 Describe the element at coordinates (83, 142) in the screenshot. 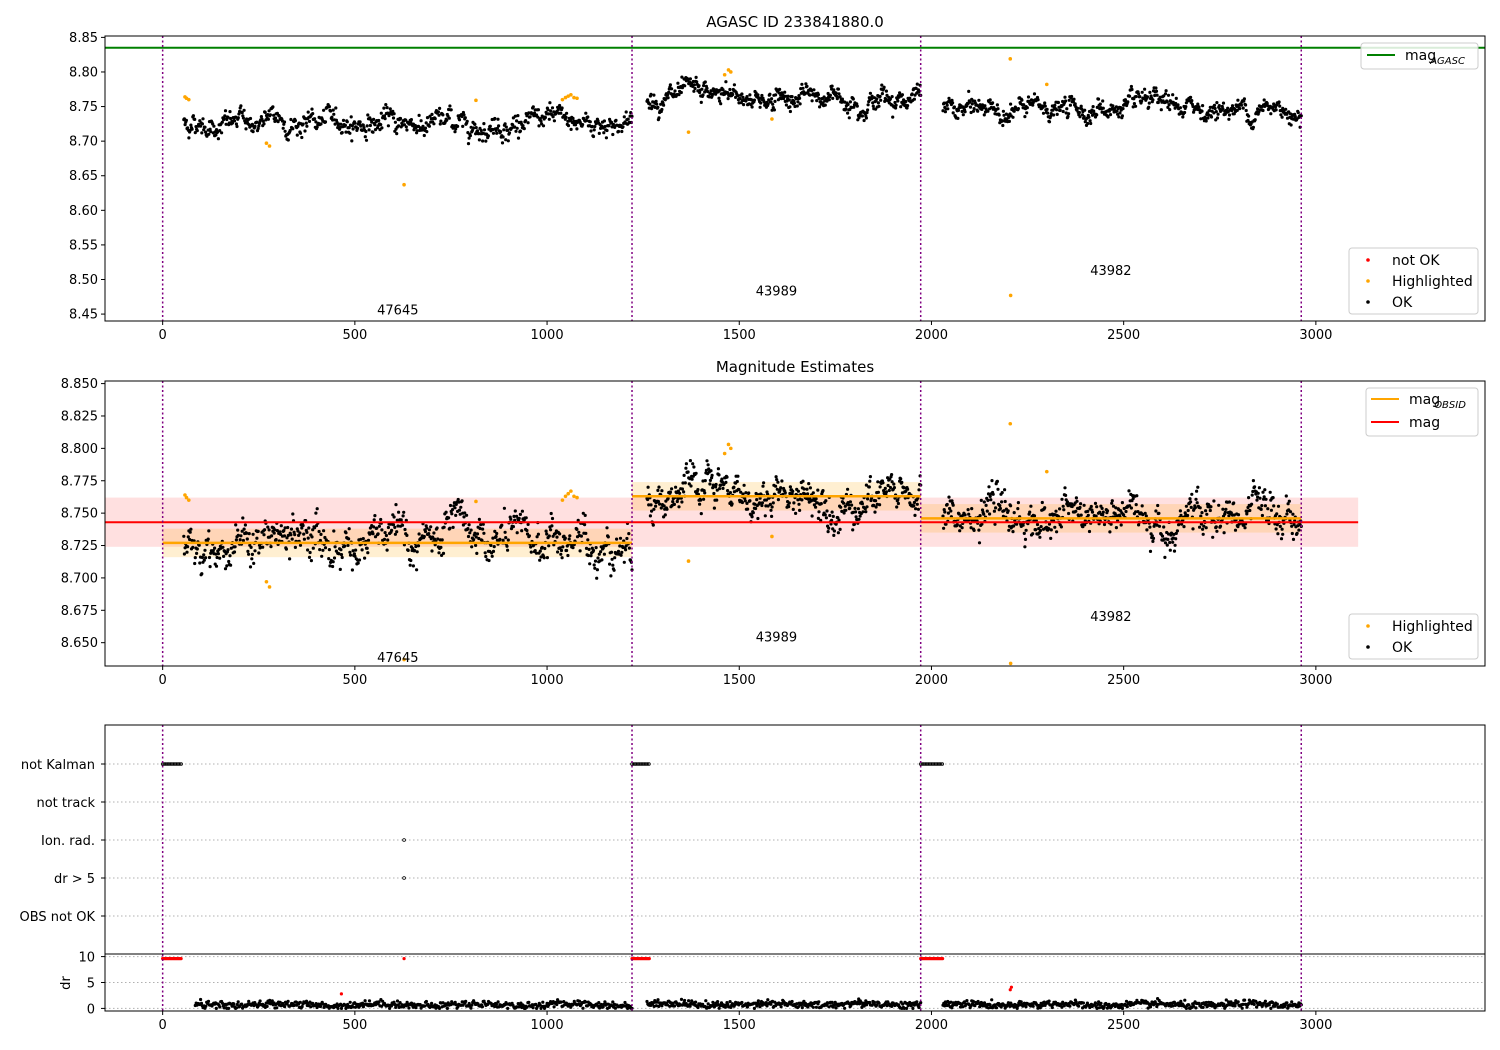

I see `panel-agasc-ytick-label: 8.70` at that location.